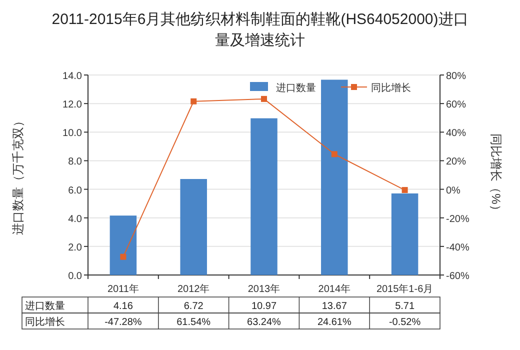 The width and height of the screenshot is (520, 350). I want to click on data-label: 63.24%, so click(264, 322).